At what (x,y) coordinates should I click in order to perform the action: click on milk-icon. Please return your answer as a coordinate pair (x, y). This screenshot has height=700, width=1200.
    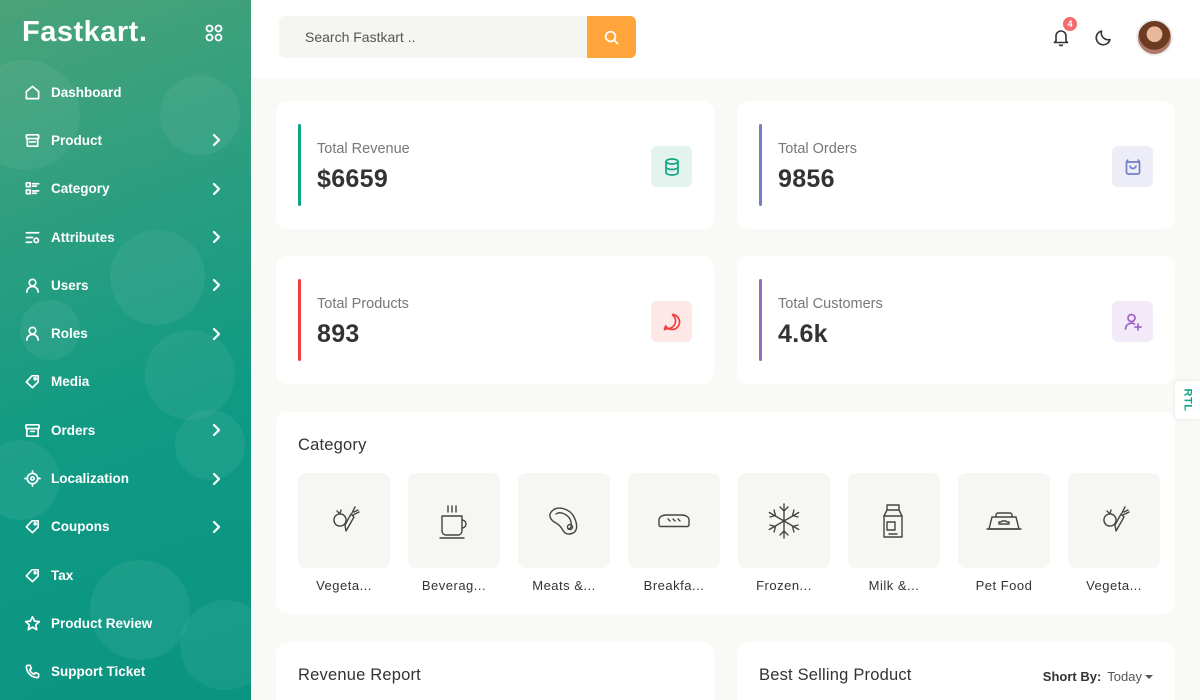
    Looking at the image, I should click on (894, 521).